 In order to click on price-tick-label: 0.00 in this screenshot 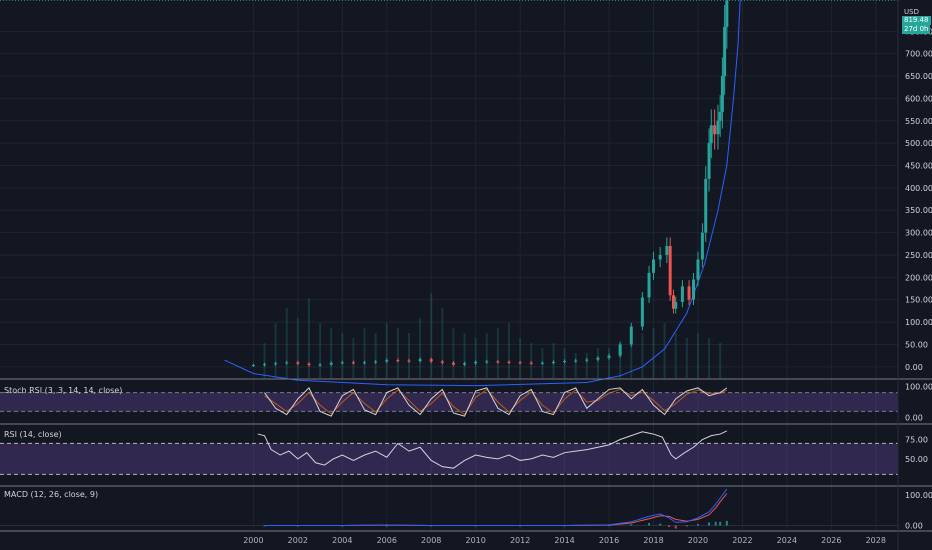, I will do `click(914, 367)`.